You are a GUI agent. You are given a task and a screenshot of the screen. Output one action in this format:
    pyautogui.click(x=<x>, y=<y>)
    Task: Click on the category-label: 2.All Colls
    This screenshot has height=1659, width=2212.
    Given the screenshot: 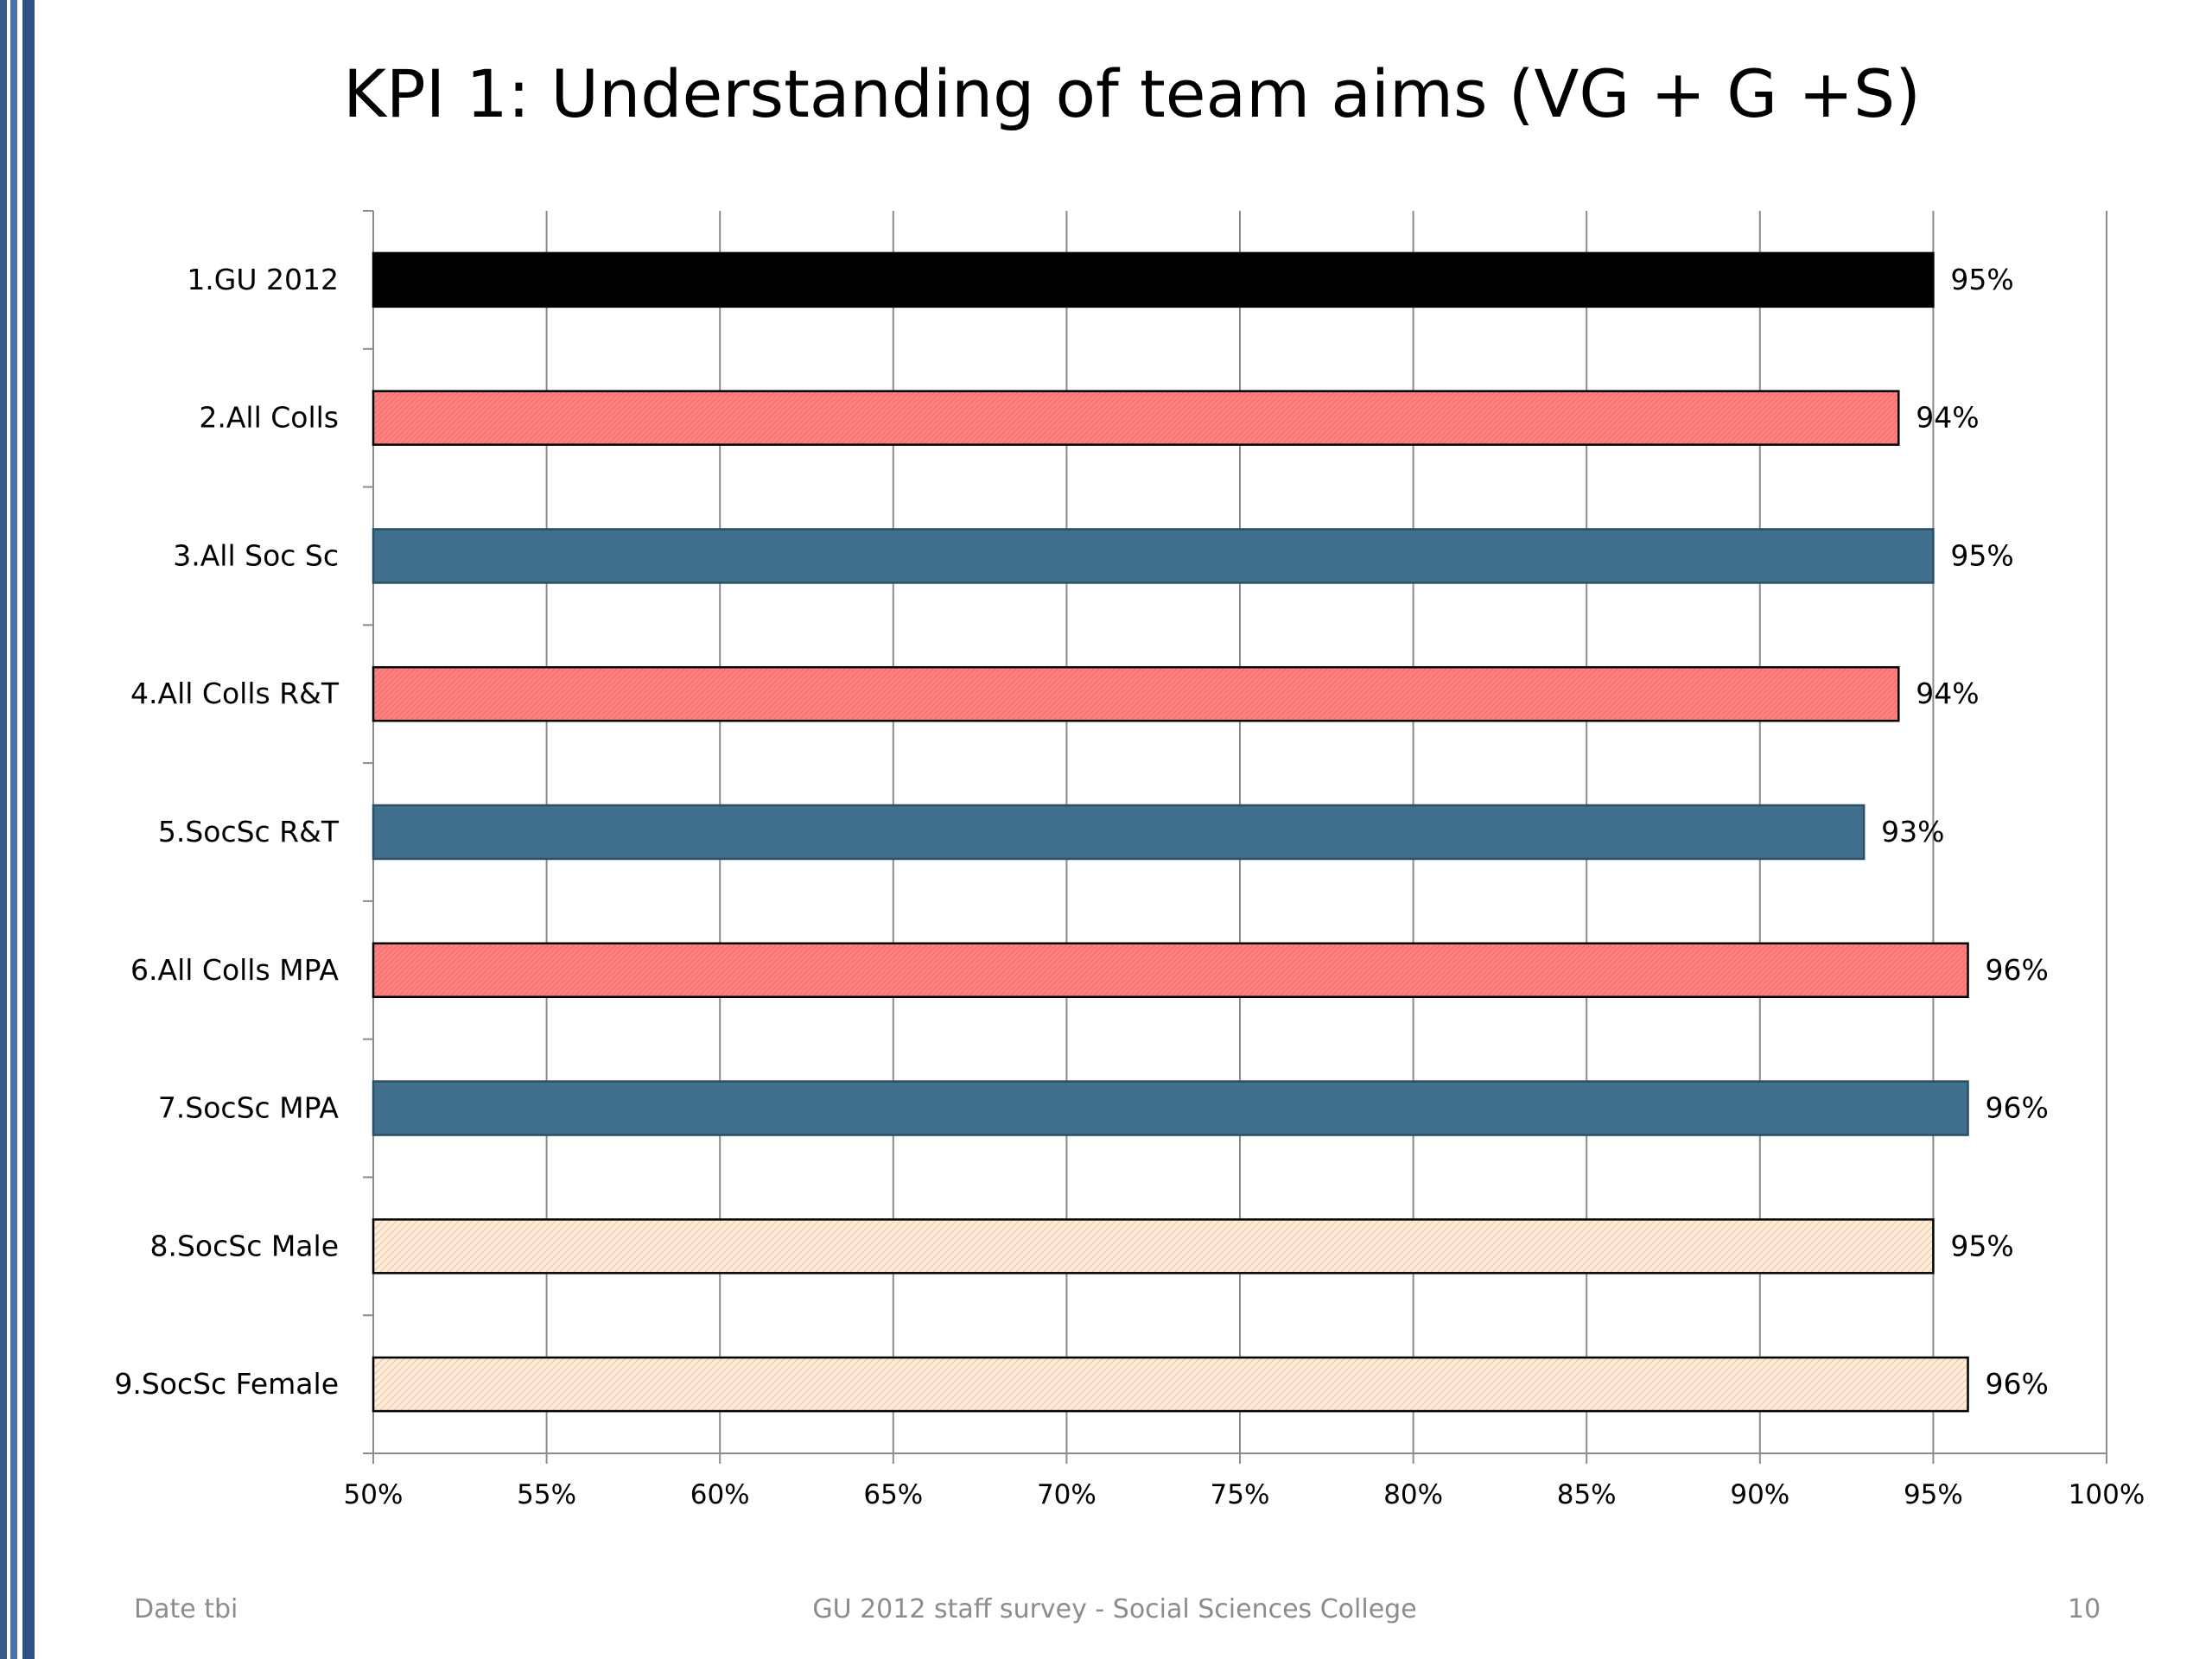 What is the action you would take?
    pyautogui.click(x=269, y=418)
    